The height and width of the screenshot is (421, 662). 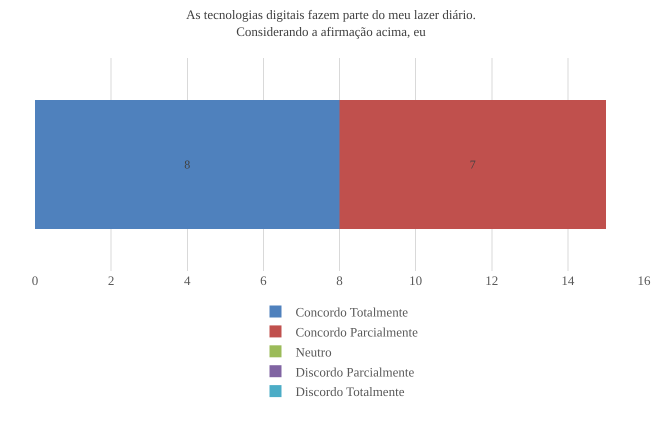 What do you see at coordinates (187, 165) in the screenshot?
I see `data-label: 8` at bounding box center [187, 165].